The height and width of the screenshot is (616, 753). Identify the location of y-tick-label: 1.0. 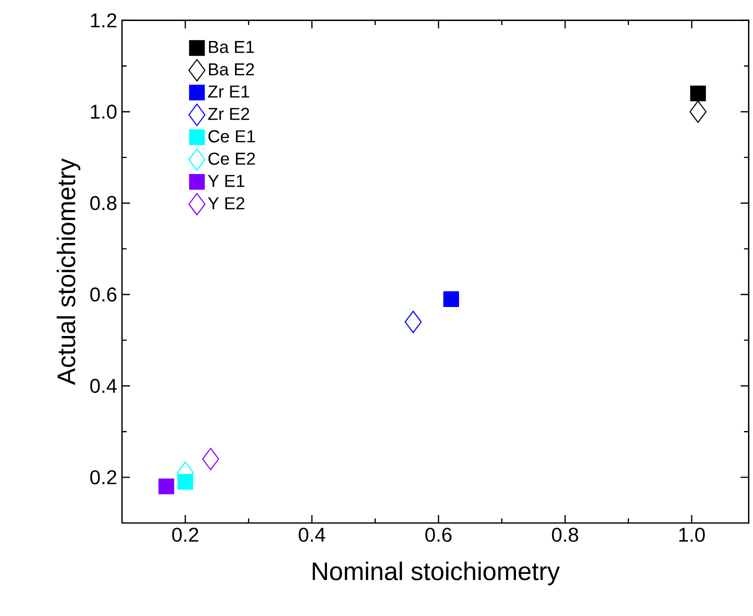
(103, 111).